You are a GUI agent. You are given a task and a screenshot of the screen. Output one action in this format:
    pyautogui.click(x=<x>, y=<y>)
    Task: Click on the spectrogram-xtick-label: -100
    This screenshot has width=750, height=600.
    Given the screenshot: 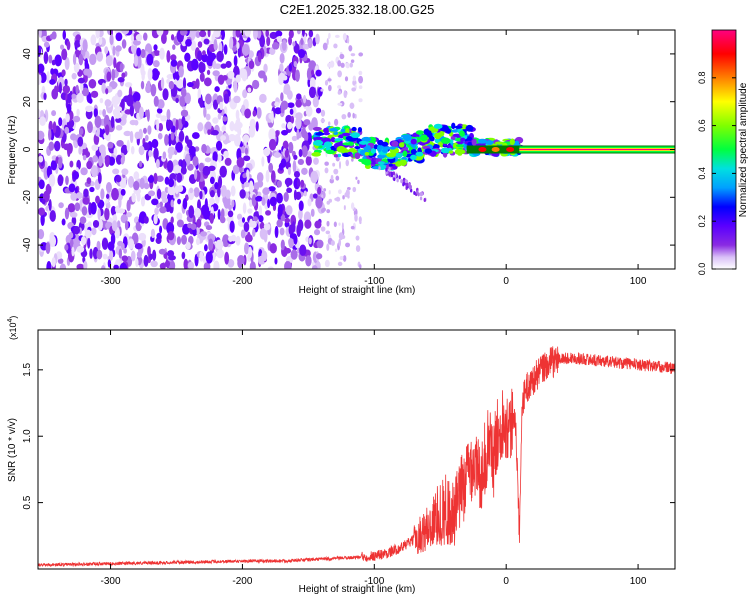 What is the action you would take?
    pyautogui.click(x=374, y=281)
    